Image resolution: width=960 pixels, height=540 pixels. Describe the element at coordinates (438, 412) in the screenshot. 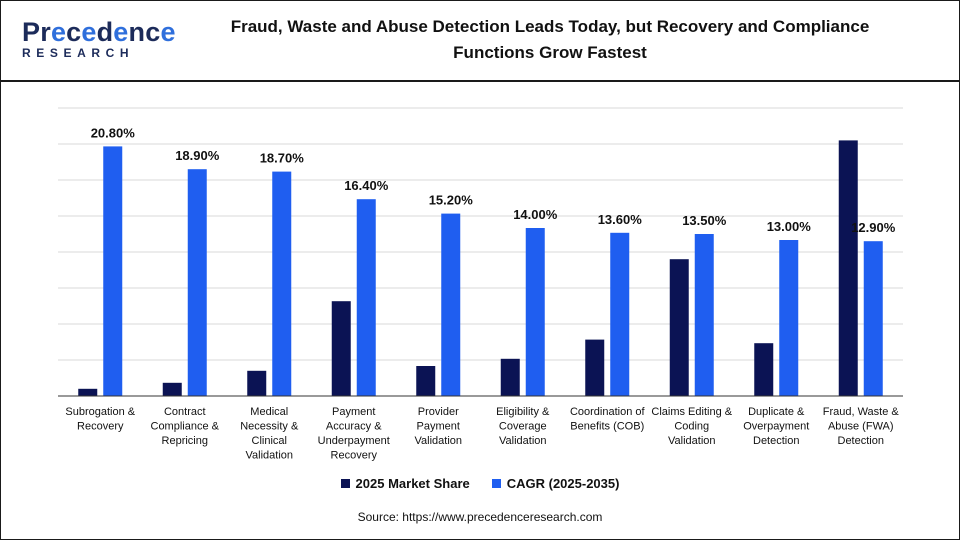

I see `category-label-line: Provider` at that location.